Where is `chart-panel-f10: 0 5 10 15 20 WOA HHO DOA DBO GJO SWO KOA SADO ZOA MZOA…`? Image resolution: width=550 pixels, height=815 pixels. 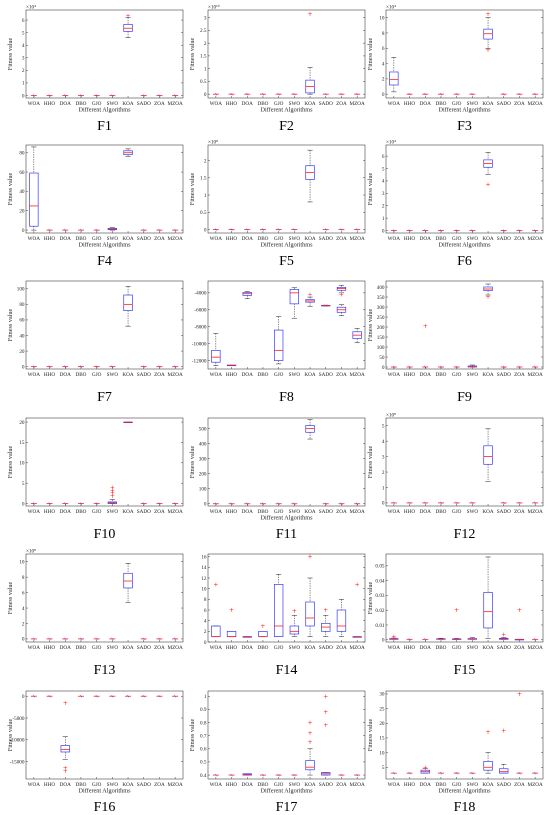
chart-panel-f10: 0 5 10 15 20 WOA HHO DOA DBO GJO SWO KOA SADO ZOA MZOA… is located at coordinates (96, 476).